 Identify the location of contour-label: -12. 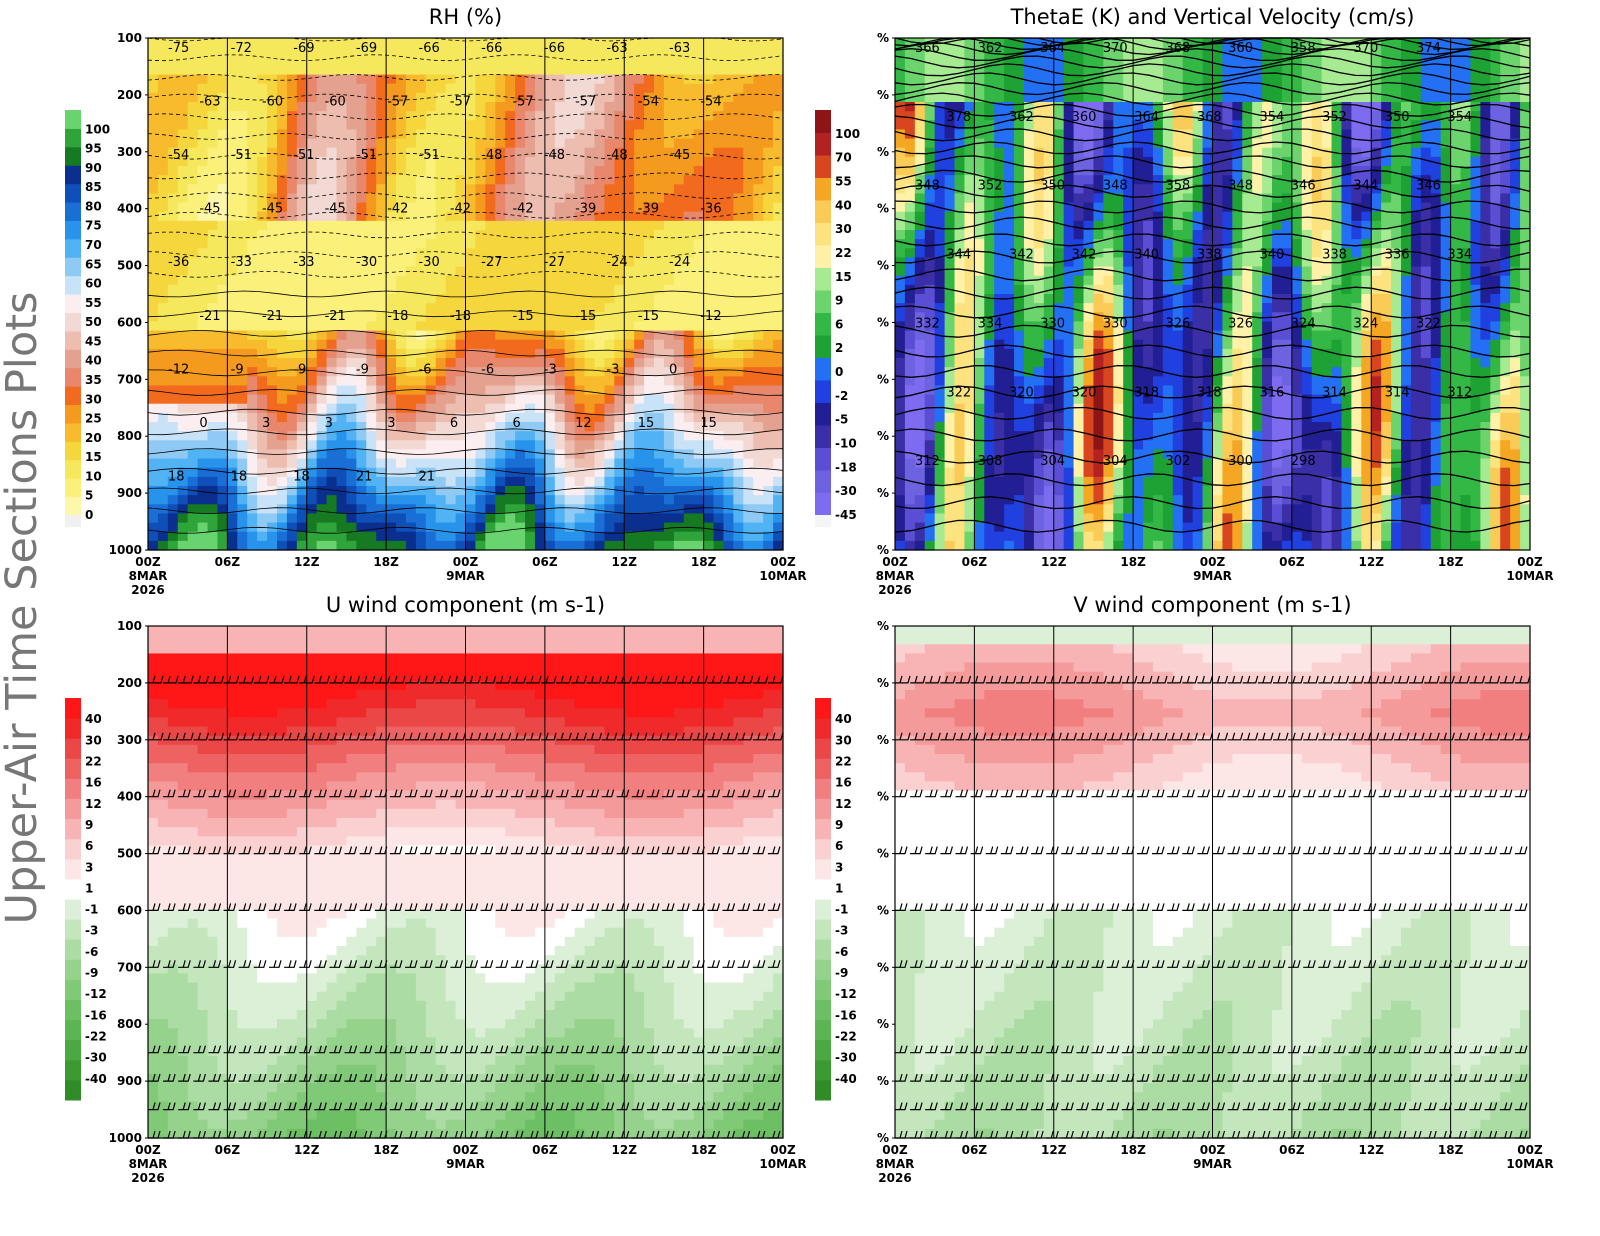
(710, 316).